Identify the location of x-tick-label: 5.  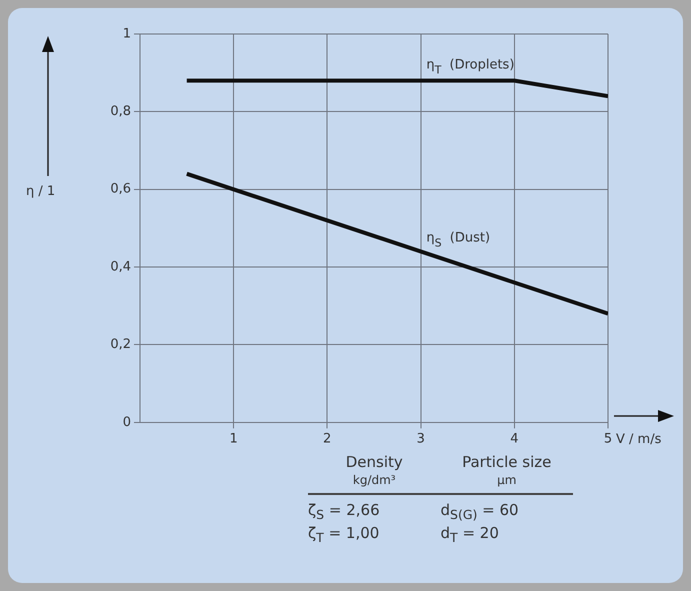
(608, 439).